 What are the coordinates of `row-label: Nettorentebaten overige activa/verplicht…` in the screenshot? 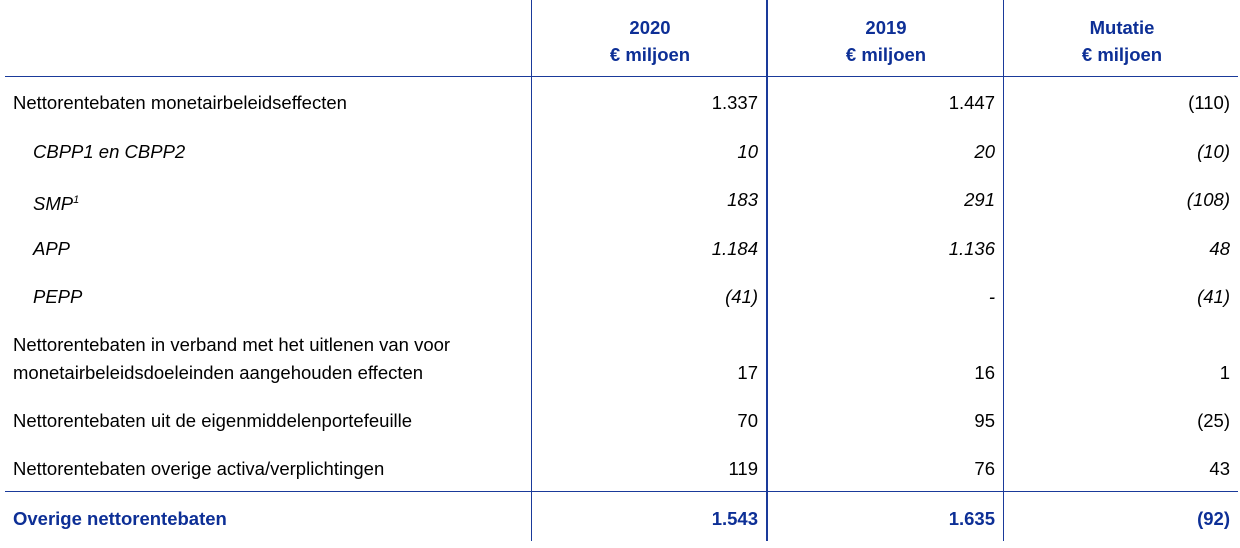 It's located at (199, 468).